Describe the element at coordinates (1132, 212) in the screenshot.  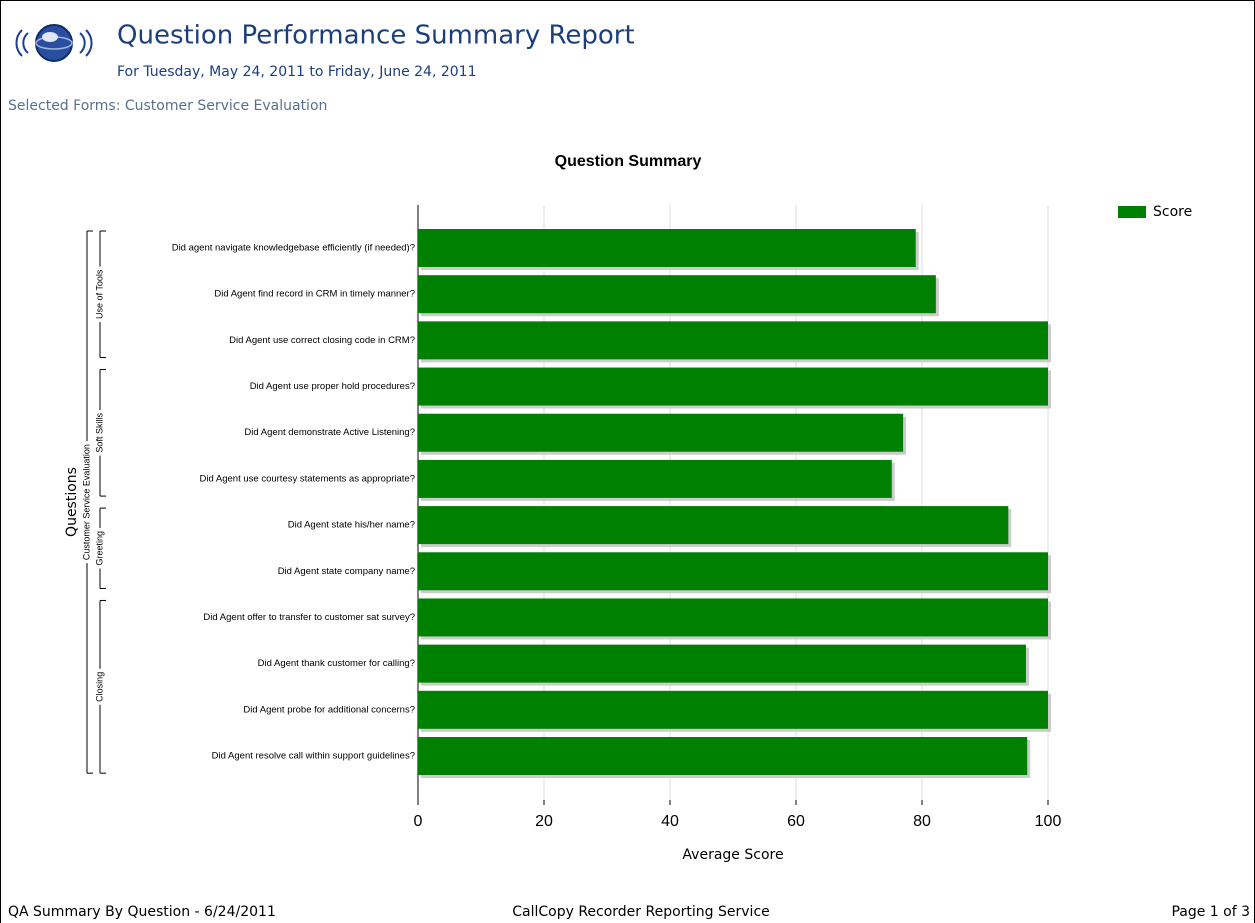
I see `legend-swatch` at that location.